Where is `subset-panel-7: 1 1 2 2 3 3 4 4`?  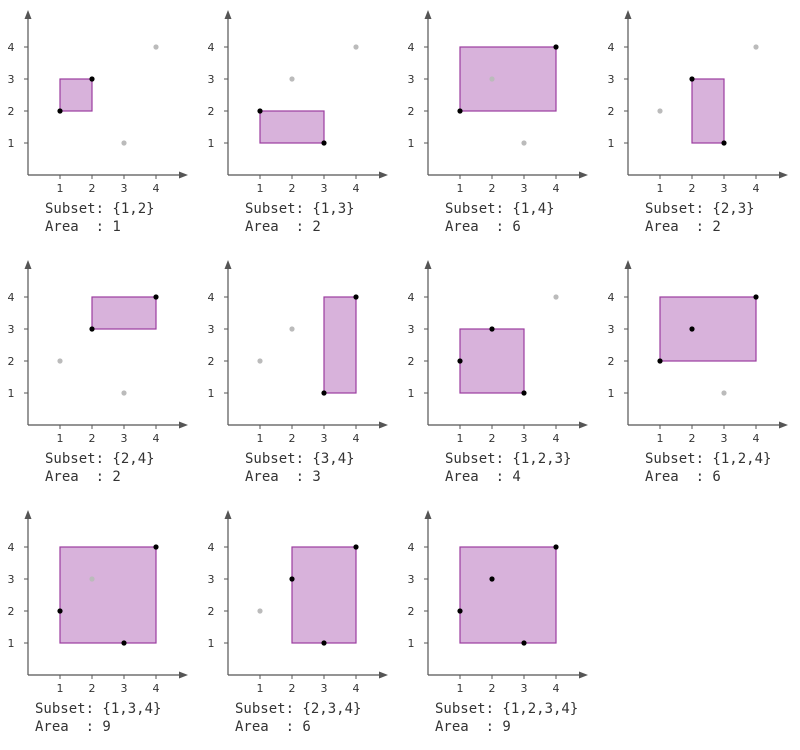
subset-panel-7: 1 1 2 2 3 3 4 4 is located at coordinates (498, 352).